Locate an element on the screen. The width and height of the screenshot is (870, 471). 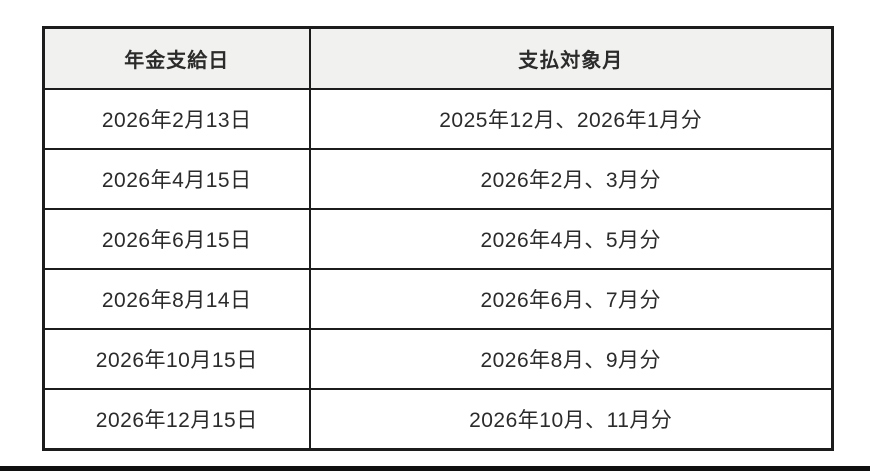
target-months-cell: 2026年2月、3月分 is located at coordinates (571, 179).